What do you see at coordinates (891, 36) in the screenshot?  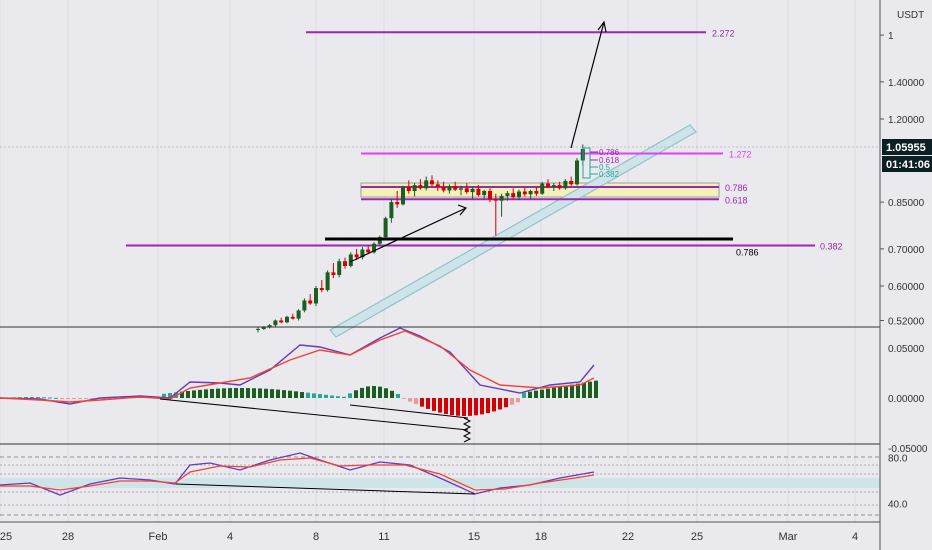 I see `y-tick-label: 1` at bounding box center [891, 36].